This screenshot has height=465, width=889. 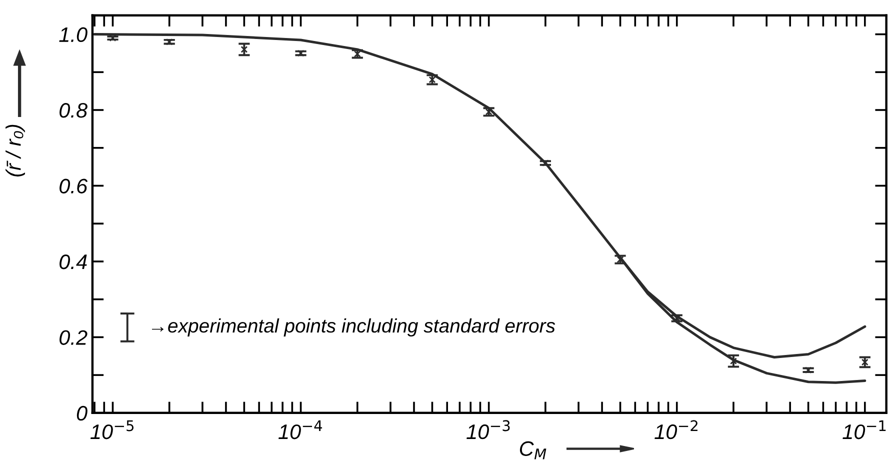 I want to click on y-tick-label: 0.8, so click(x=74, y=110).